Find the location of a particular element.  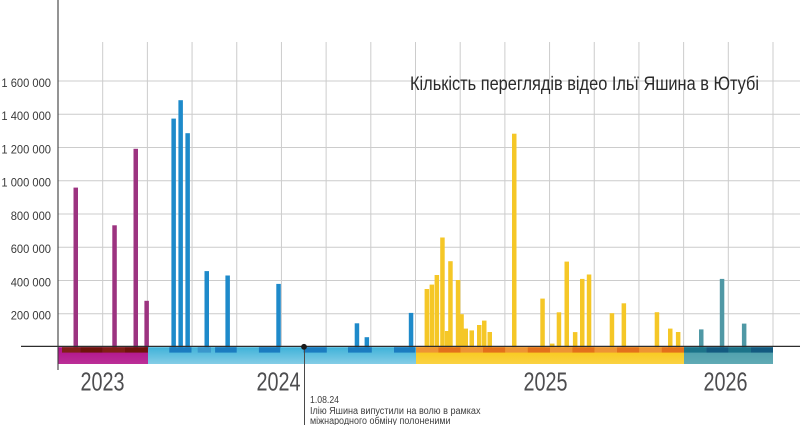

svg-text: 1.08.24 is located at coordinates (324, 400).